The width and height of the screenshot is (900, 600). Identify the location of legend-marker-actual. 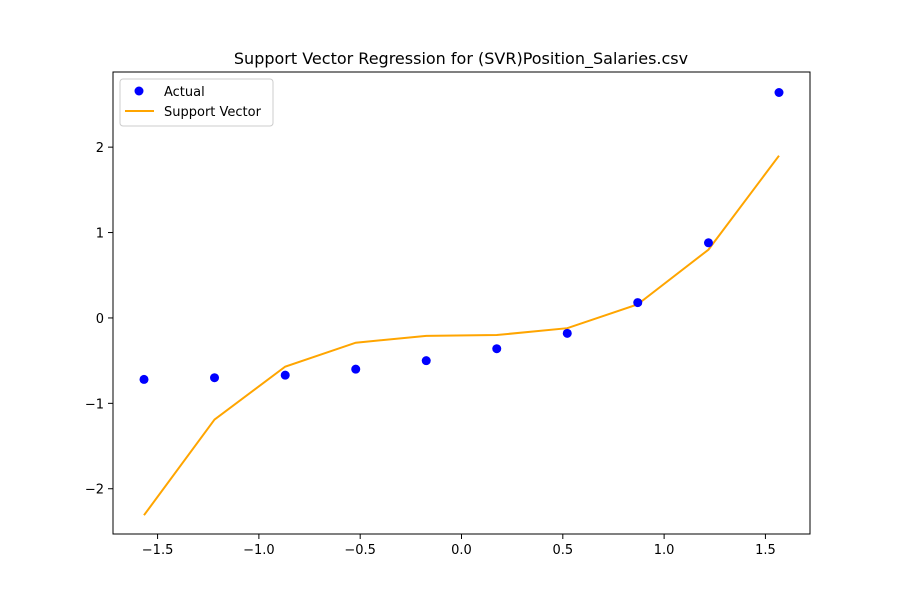
(139, 91).